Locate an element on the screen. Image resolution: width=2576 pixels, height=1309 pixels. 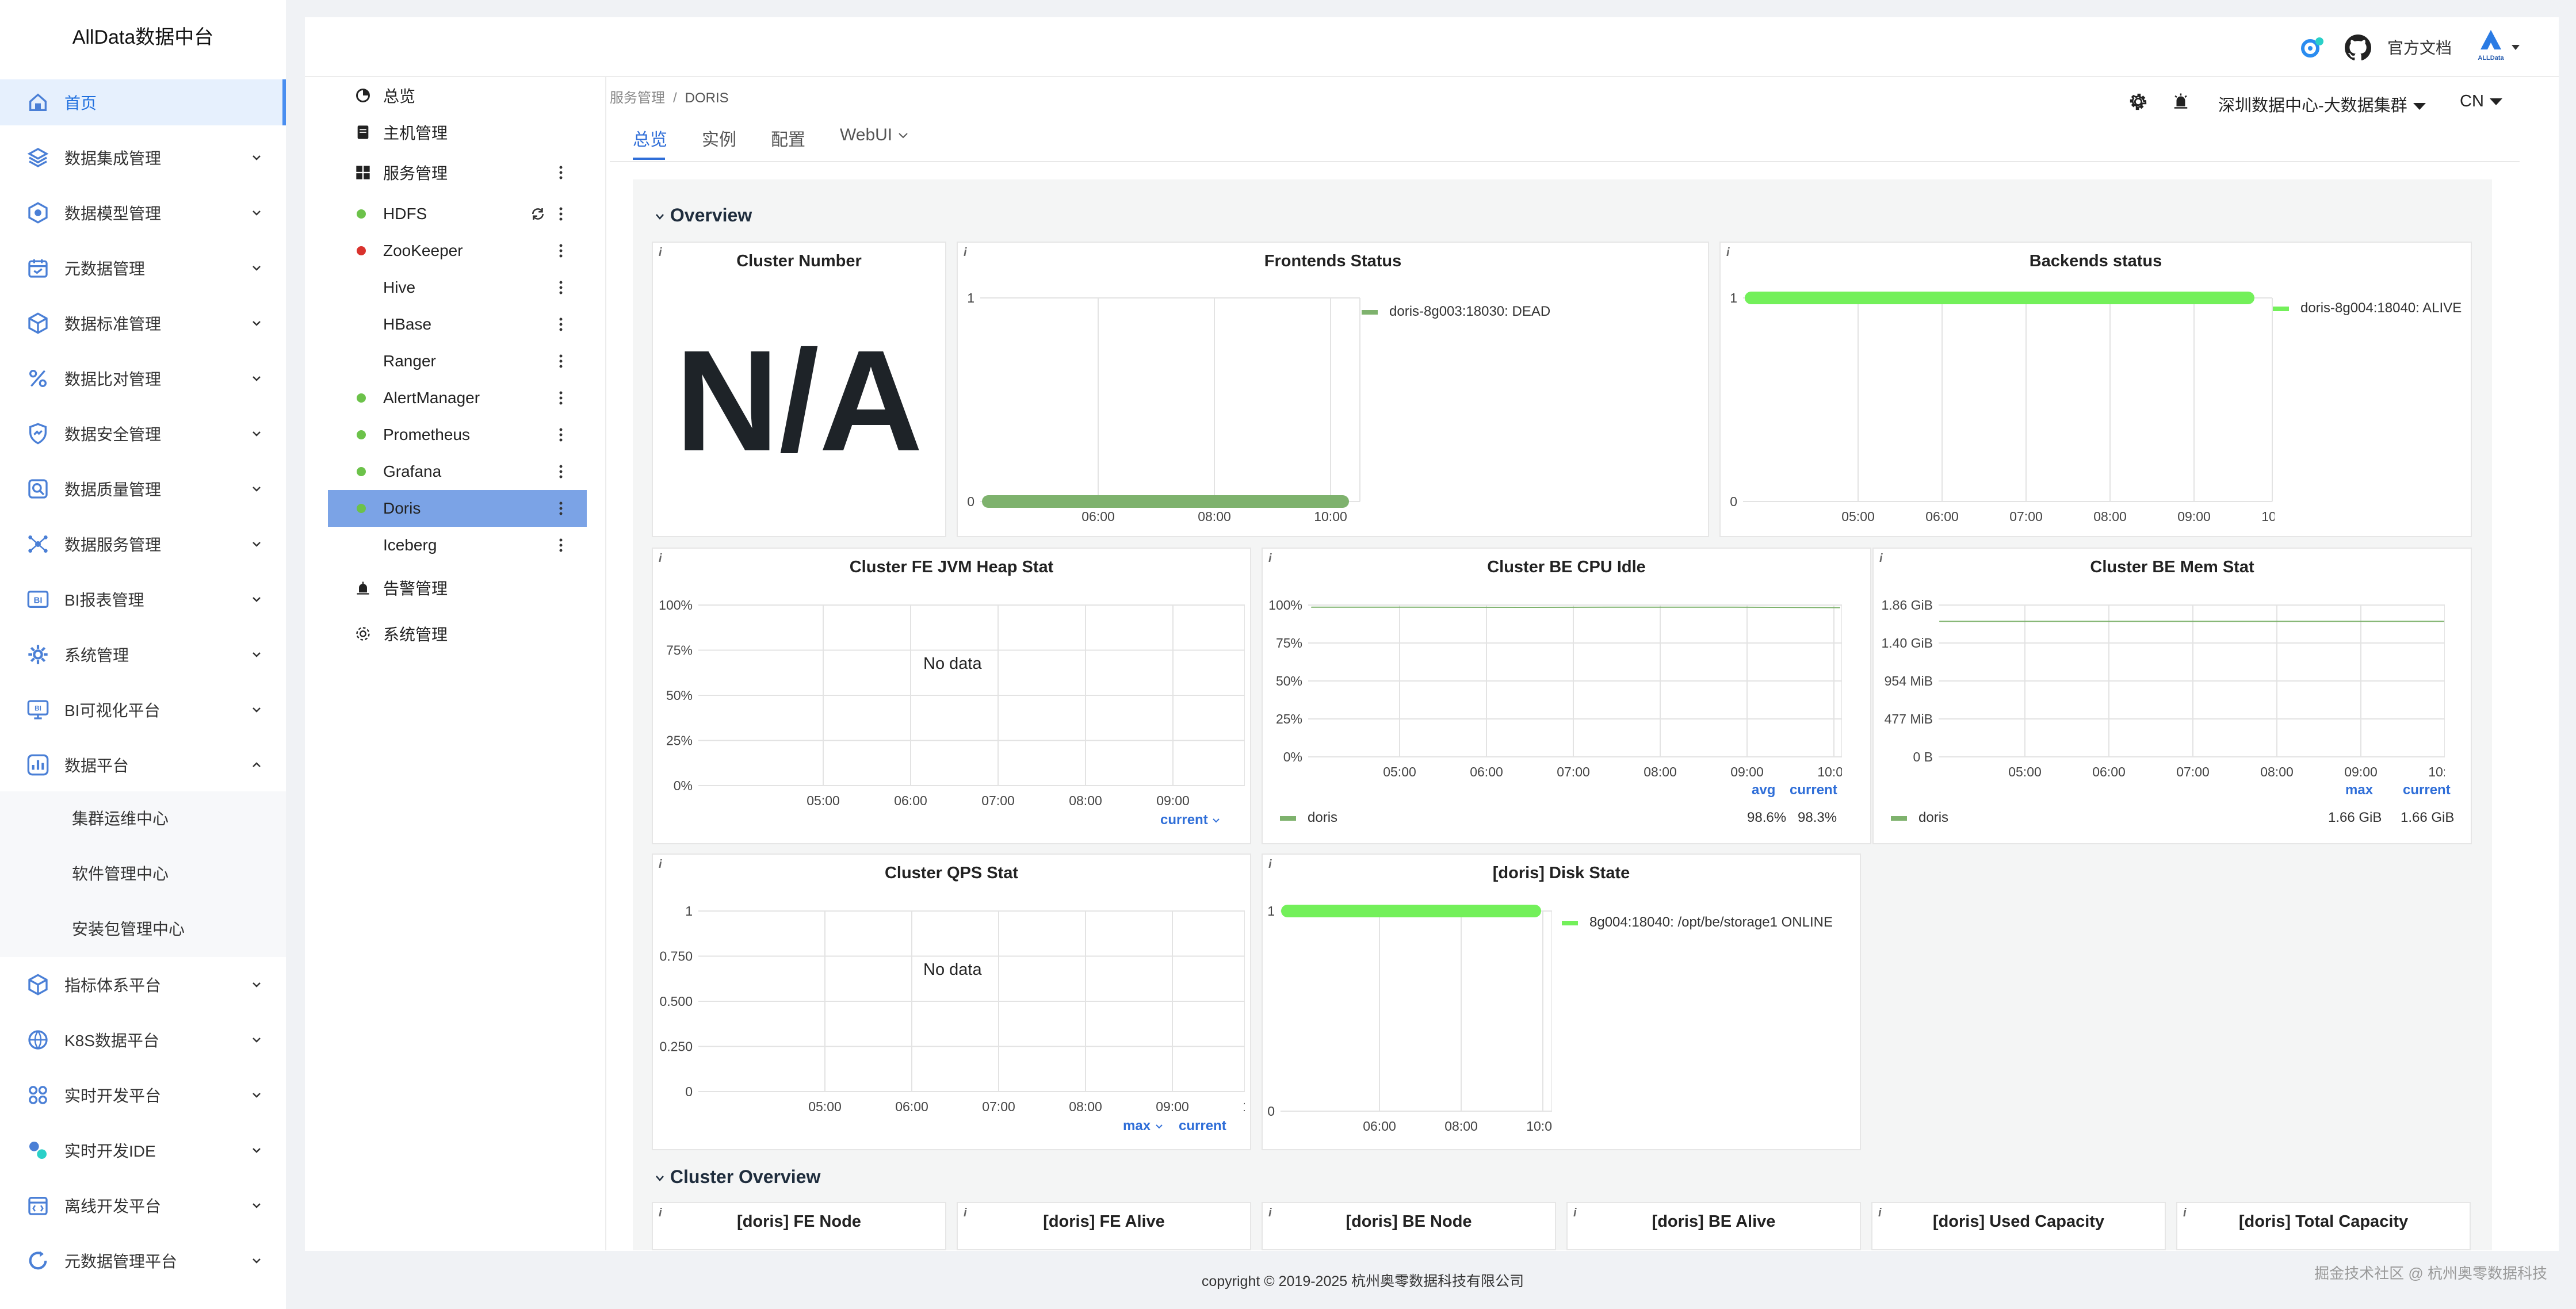
sidebar-item-7: 数据质量管理 is located at coordinates (143, 489).